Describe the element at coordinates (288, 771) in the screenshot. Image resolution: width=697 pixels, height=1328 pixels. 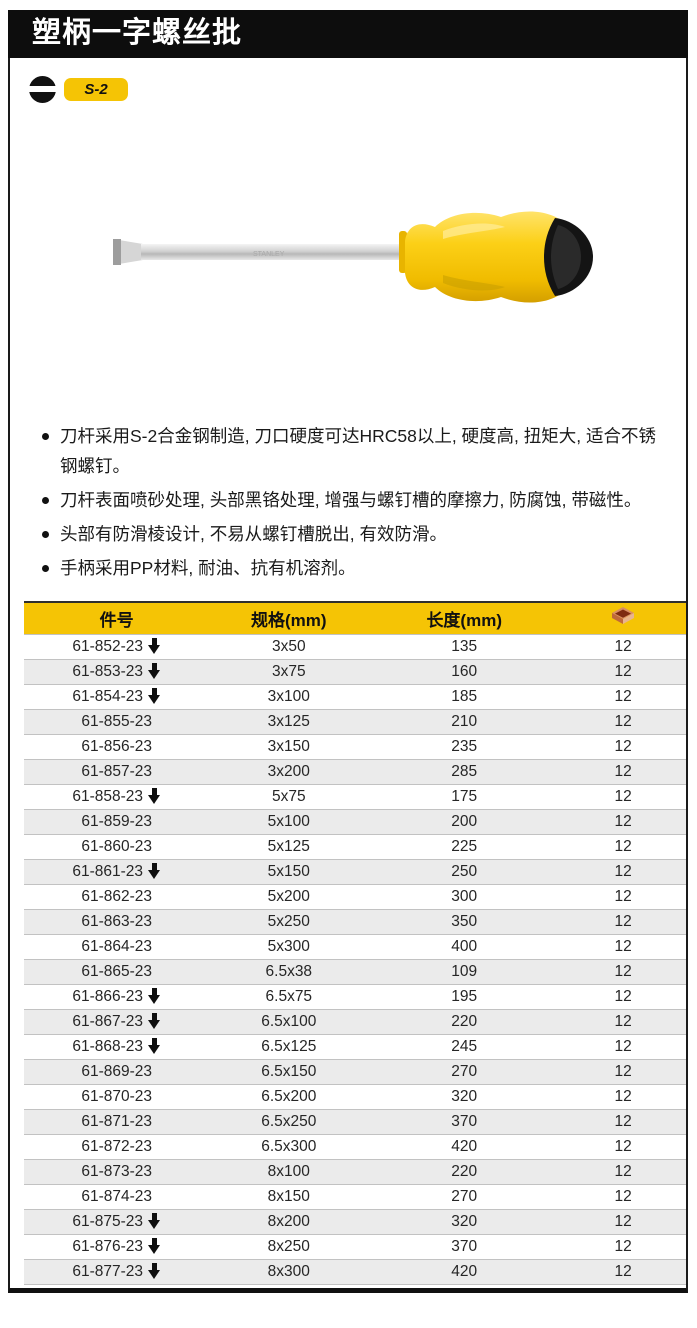
I see `spec-cell: 3x200` at that location.